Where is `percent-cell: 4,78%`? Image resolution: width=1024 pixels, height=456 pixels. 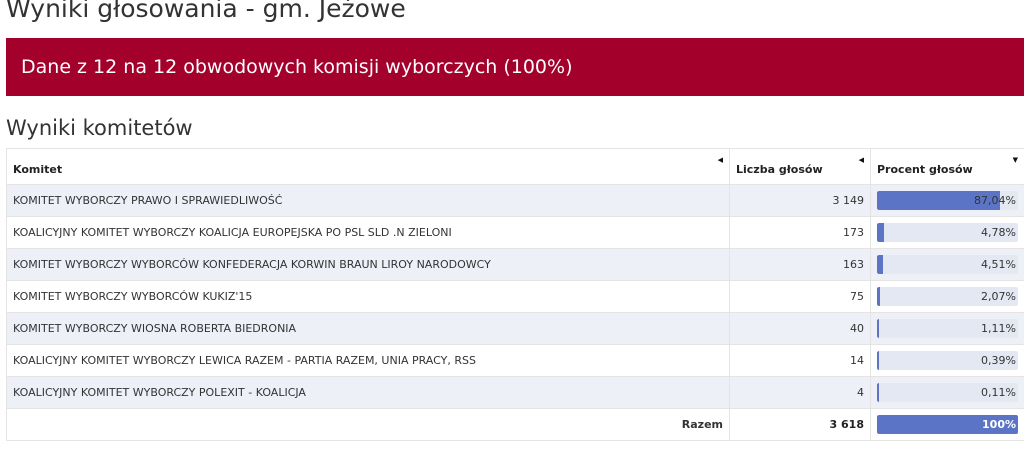
percent-cell: 4,78% is located at coordinates (947, 232).